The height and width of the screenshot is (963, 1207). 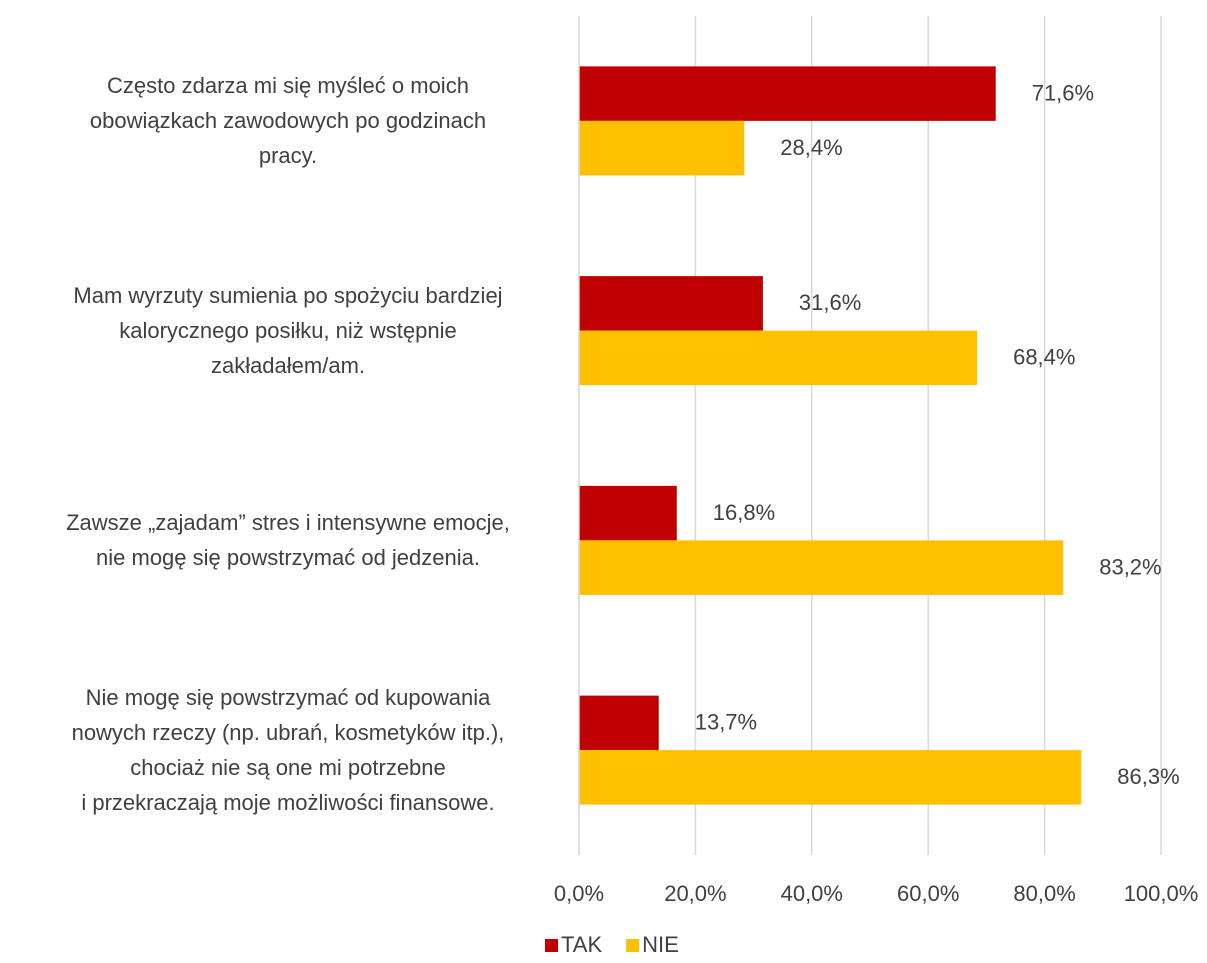 What do you see at coordinates (726, 722) in the screenshot?
I see `value-label: 13,7%` at bounding box center [726, 722].